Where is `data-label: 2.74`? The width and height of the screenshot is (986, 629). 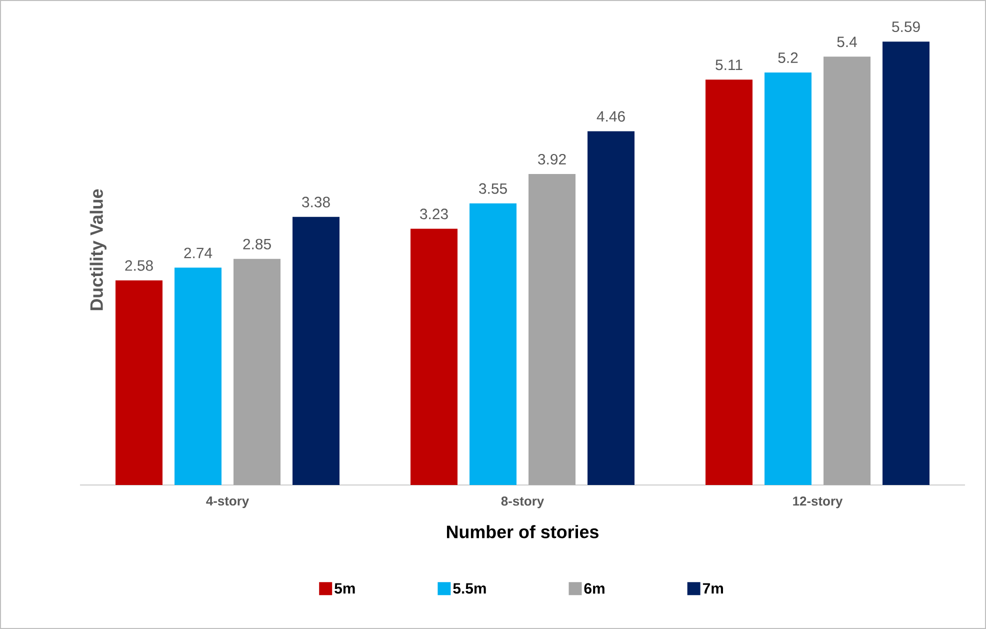 data-label: 2.74 is located at coordinates (198, 253).